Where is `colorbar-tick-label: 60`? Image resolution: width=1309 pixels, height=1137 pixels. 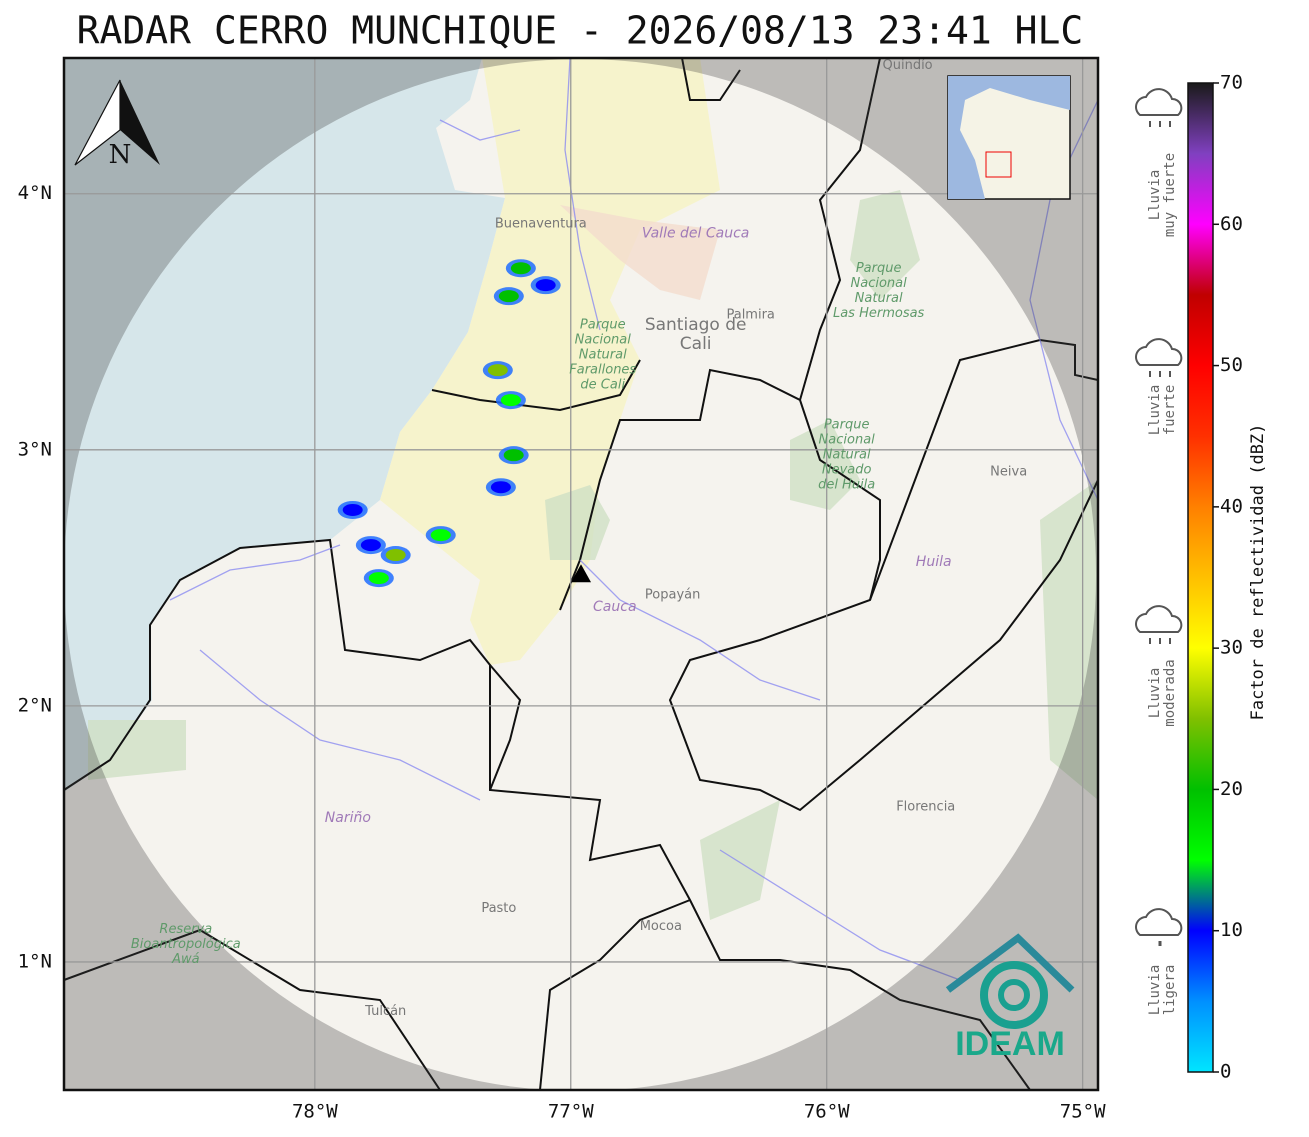
colorbar-tick-label: 60 is located at coordinates (1231, 224).